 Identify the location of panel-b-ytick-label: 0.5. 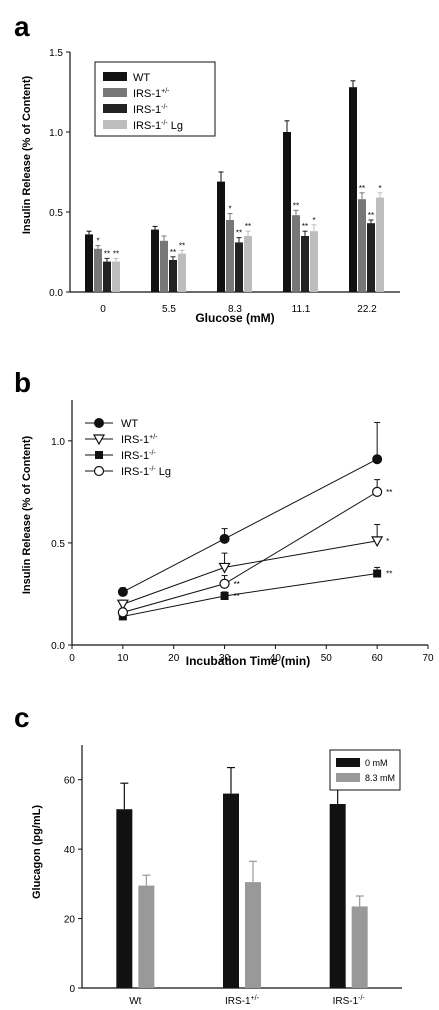
(58, 544).